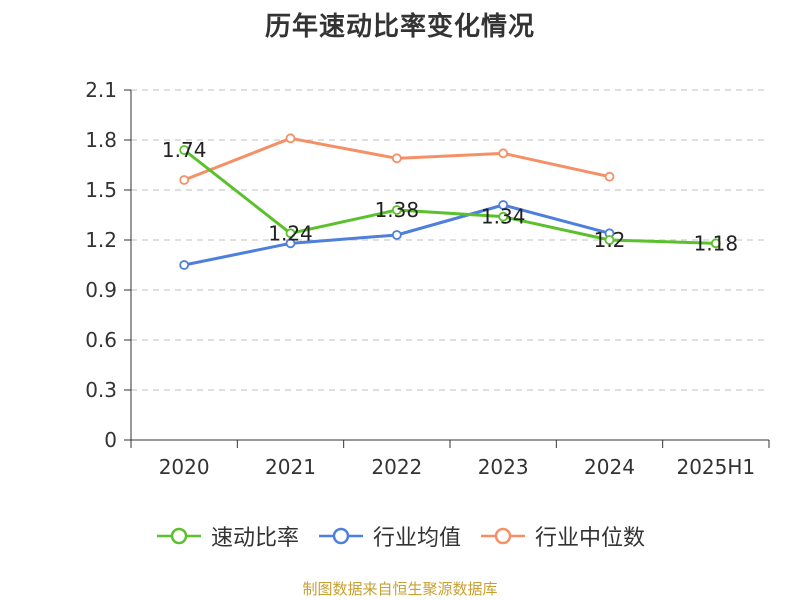  I want to click on legend-label: 行业中位数, so click(590, 538).